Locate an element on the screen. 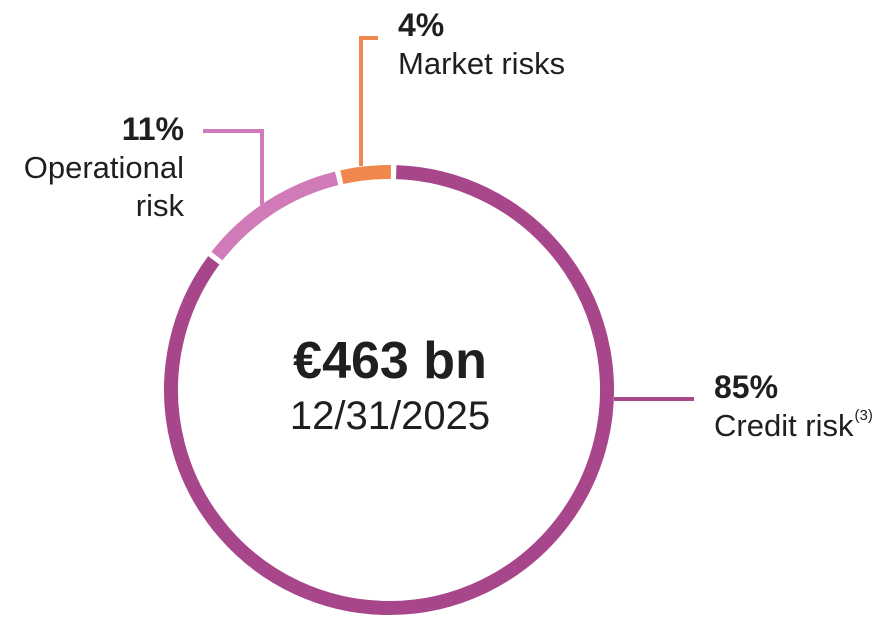 The width and height of the screenshot is (890, 617). chart-center-label: €463 bn 12/31/2025 is located at coordinates (390, 386).